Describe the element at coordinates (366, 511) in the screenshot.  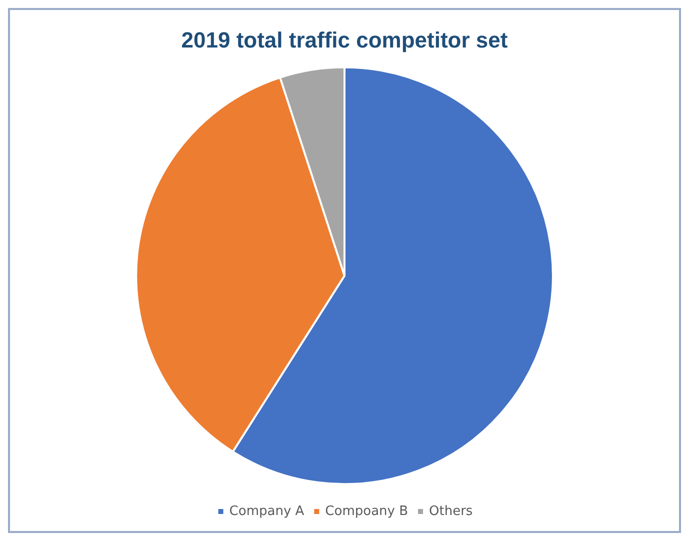
I see `legend-label: Compoany B` at that location.